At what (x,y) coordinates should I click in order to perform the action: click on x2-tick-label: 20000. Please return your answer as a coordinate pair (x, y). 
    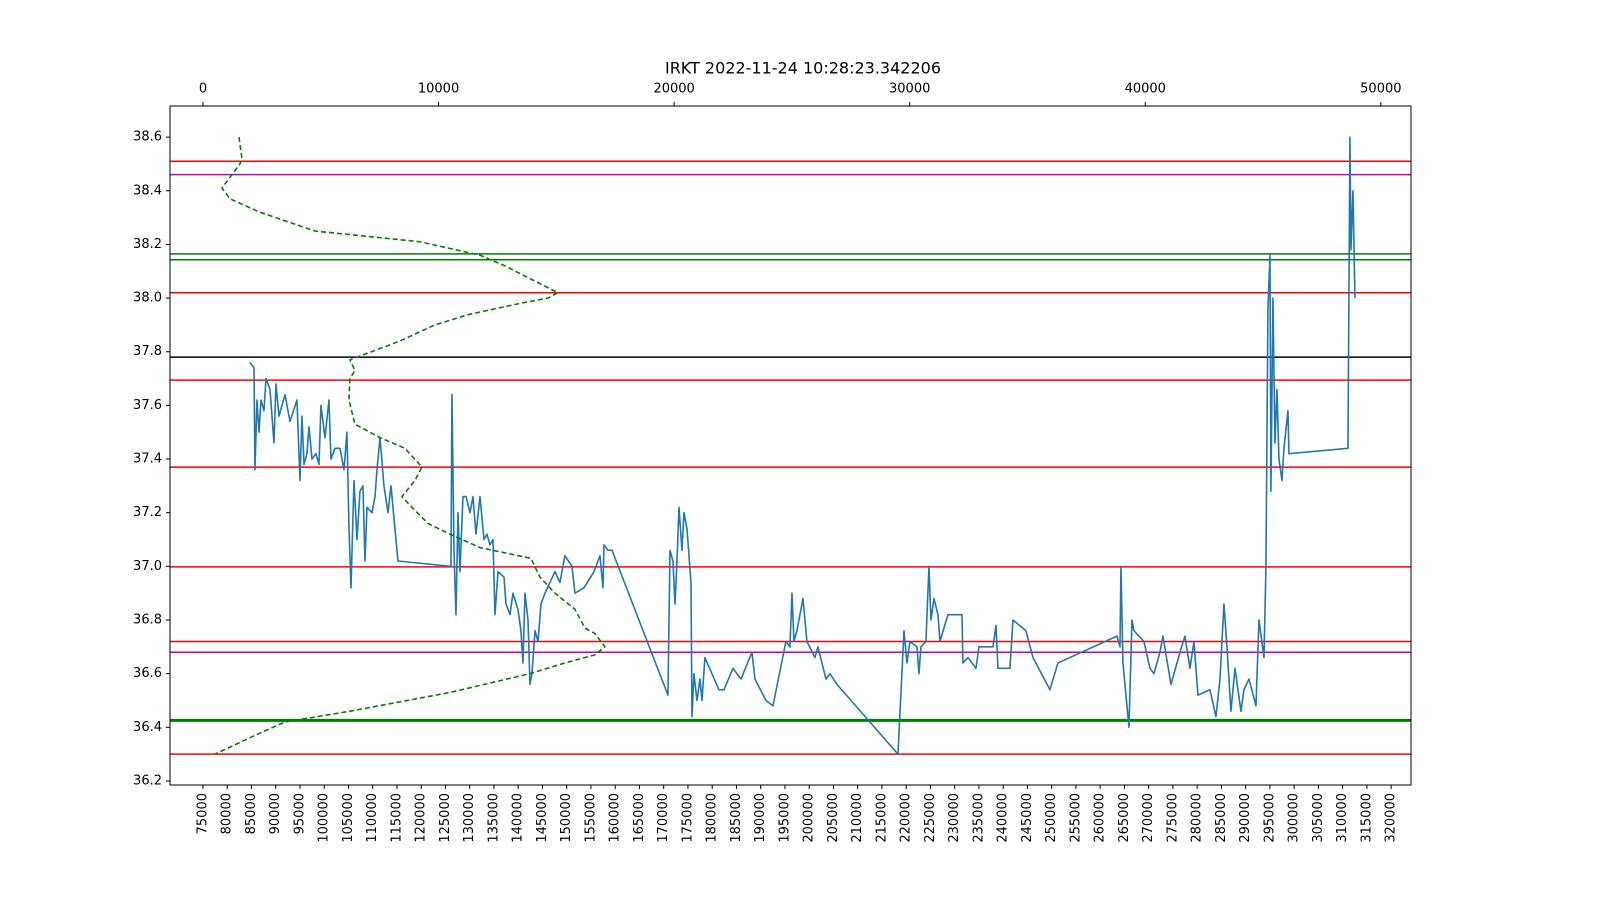
    Looking at the image, I should click on (673, 89).